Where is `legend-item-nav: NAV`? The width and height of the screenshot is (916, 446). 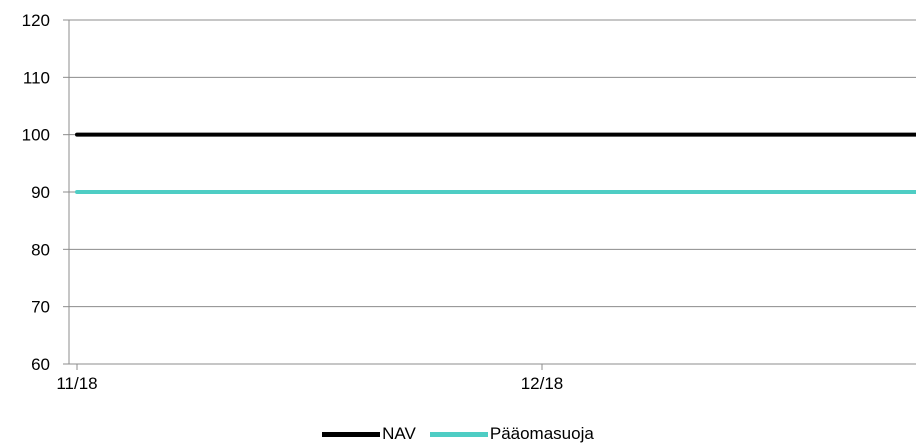
legend-item-nav: NAV is located at coordinates (369, 434).